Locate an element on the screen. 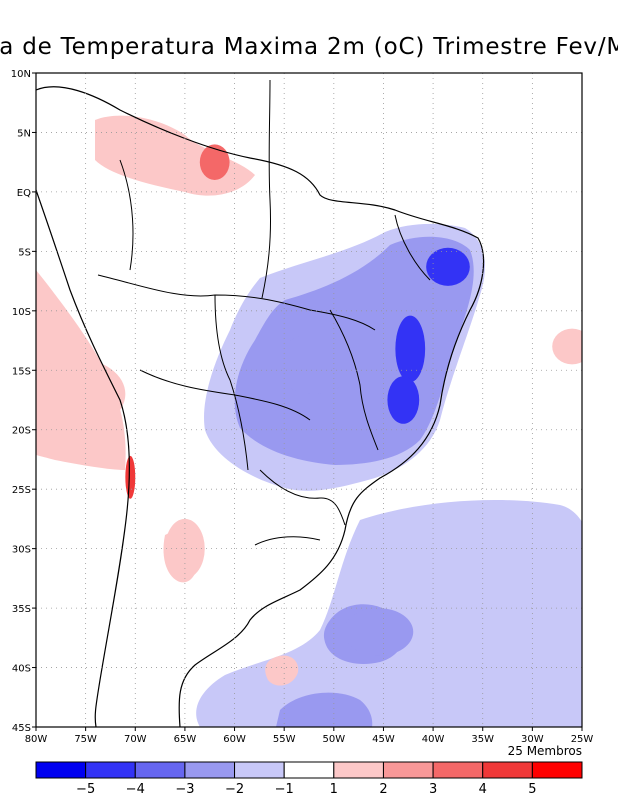  x-tick-label: 30W is located at coordinates (532, 739).